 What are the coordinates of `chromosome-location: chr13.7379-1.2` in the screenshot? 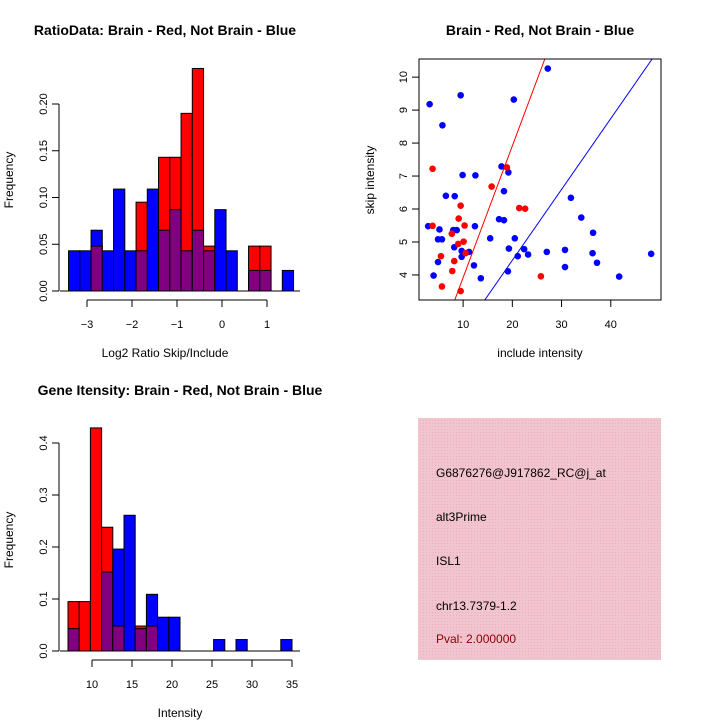 It's located at (476, 606).